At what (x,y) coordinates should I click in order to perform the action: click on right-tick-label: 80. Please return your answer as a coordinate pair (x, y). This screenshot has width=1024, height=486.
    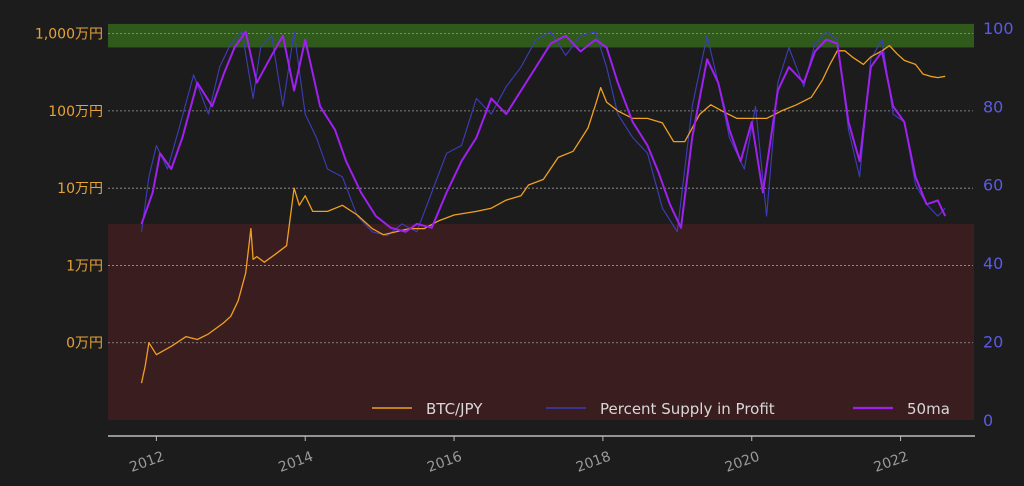
    Looking at the image, I should click on (993, 106).